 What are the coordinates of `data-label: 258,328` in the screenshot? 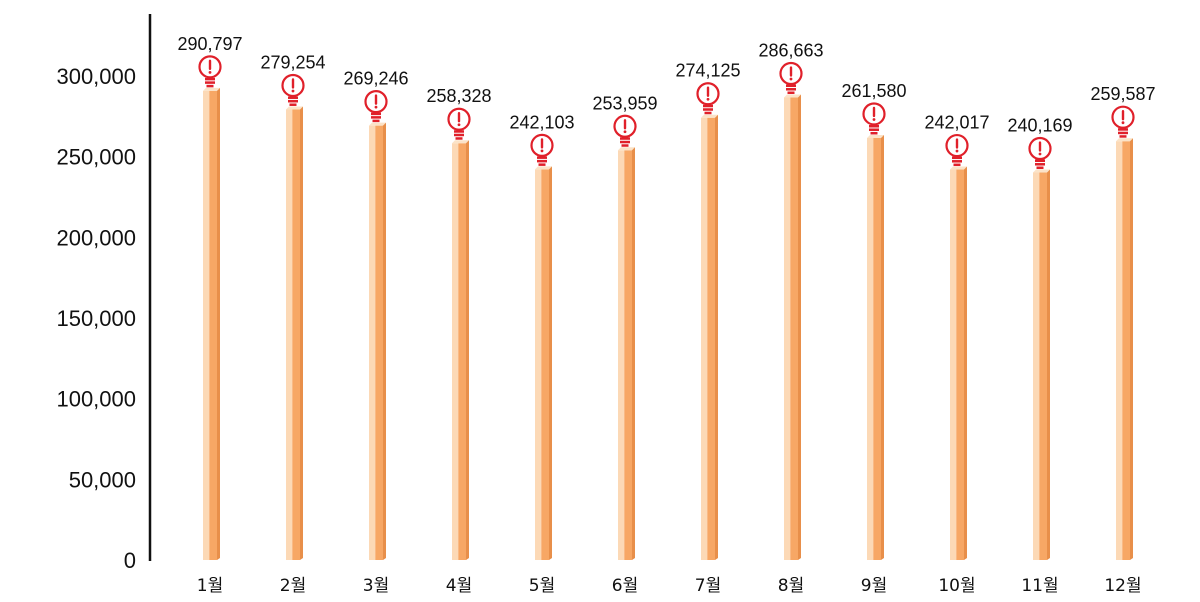 It's located at (458, 96).